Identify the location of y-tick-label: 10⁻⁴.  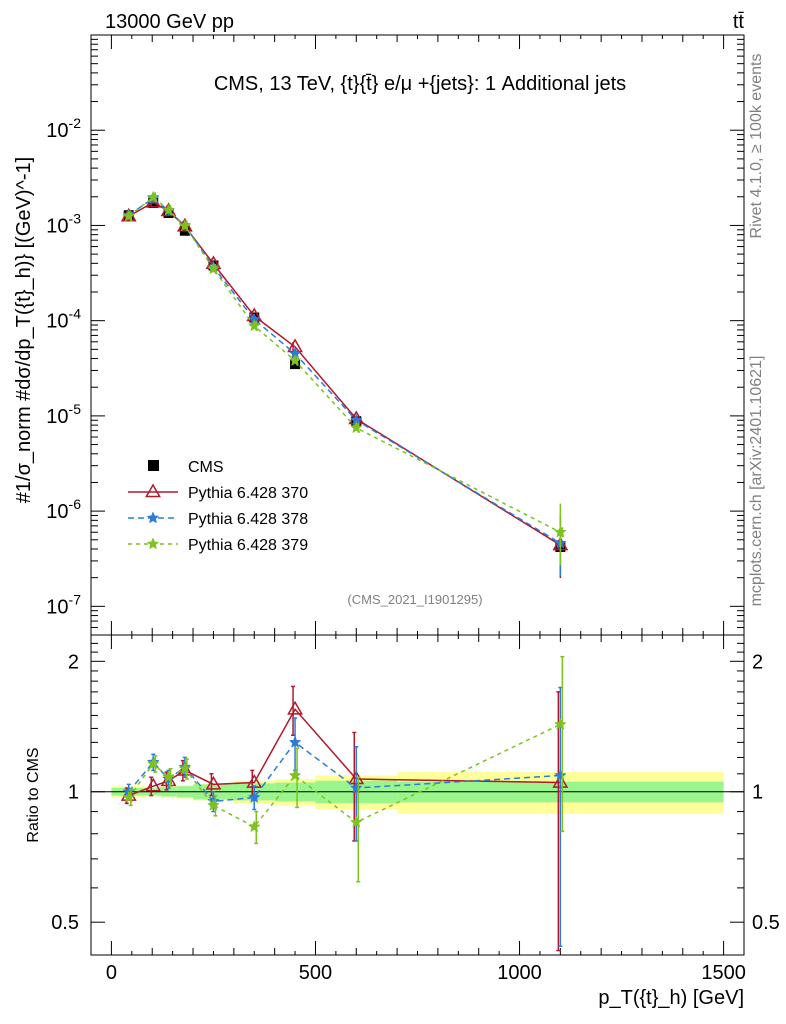
(63, 319).